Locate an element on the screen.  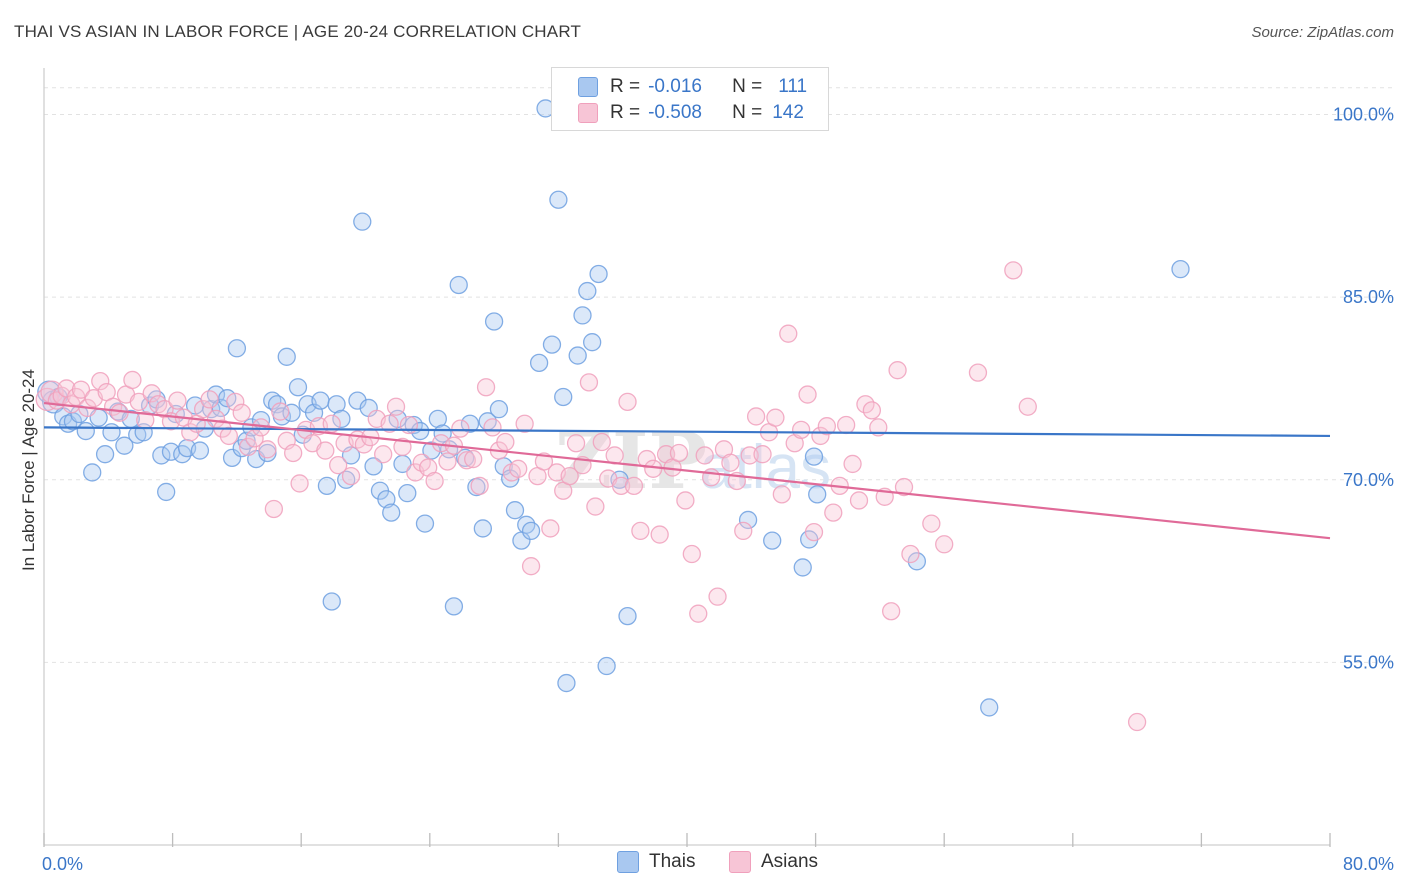
thai-n-value: 111 is located at coordinates (793, 86).